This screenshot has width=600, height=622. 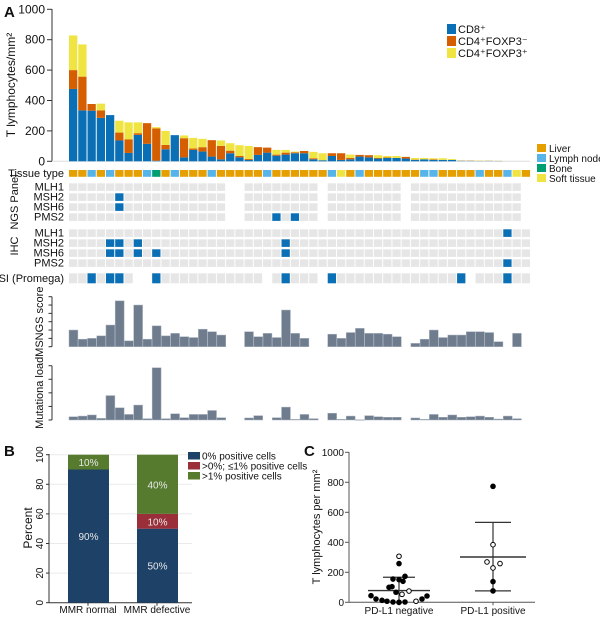 I want to click on tissue-legend-swatch-lymph-node, so click(x=541, y=158).